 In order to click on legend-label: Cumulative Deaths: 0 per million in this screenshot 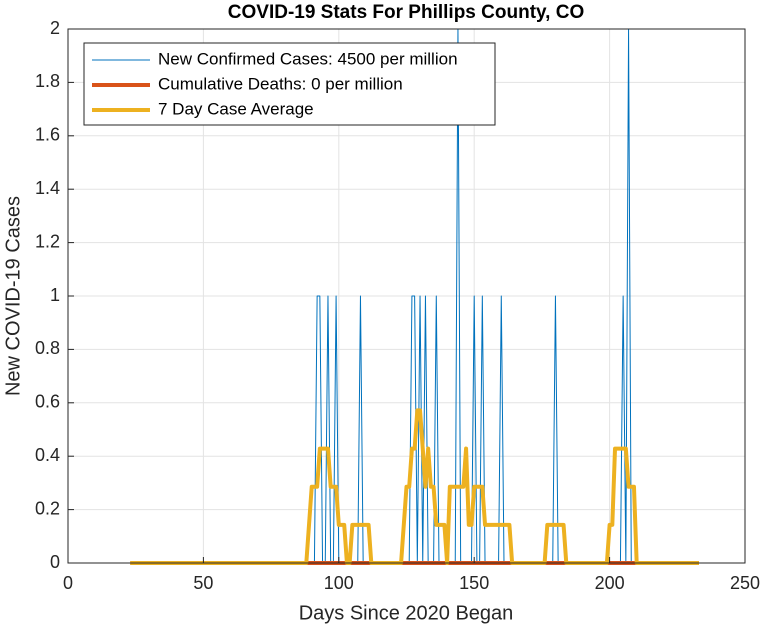, I will do `click(280, 83)`.